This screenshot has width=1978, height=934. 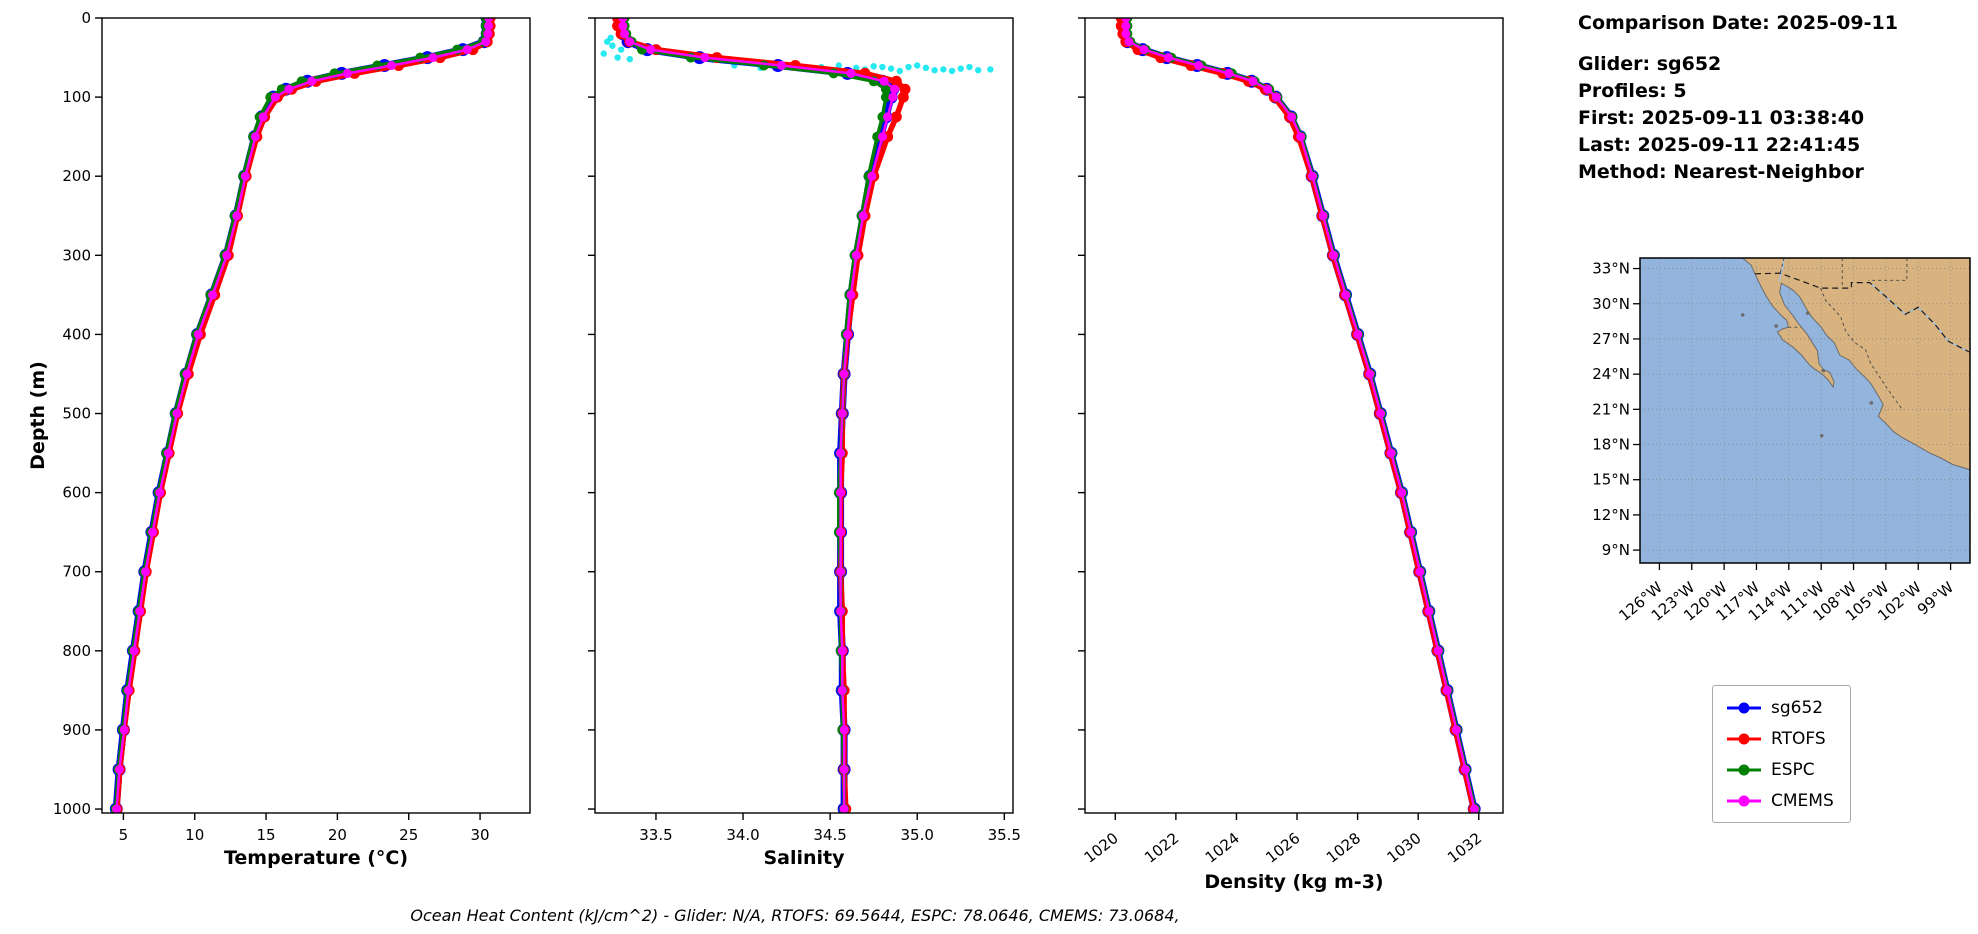 What do you see at coordinates (76, 572) in the screenshot?
I see `y-tick-label: 700` at bounding box center [76, 572].